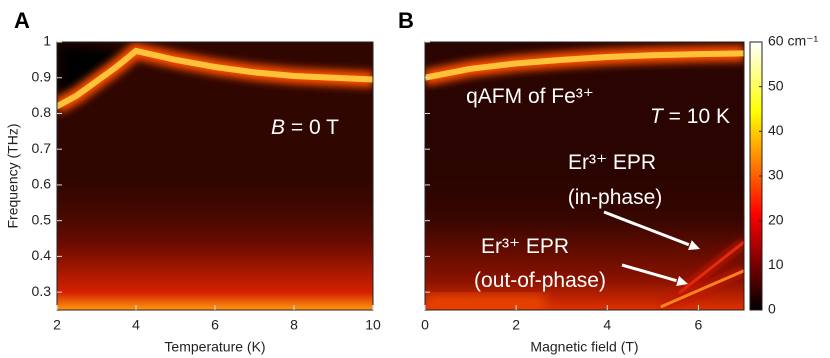 Image resolution: width=830 pixels, height=358 pixels. What do you see at coordinates (42, 76) in the screenshot?
I see `y-tick-label: 0.9` at bounding box center [42, 76].